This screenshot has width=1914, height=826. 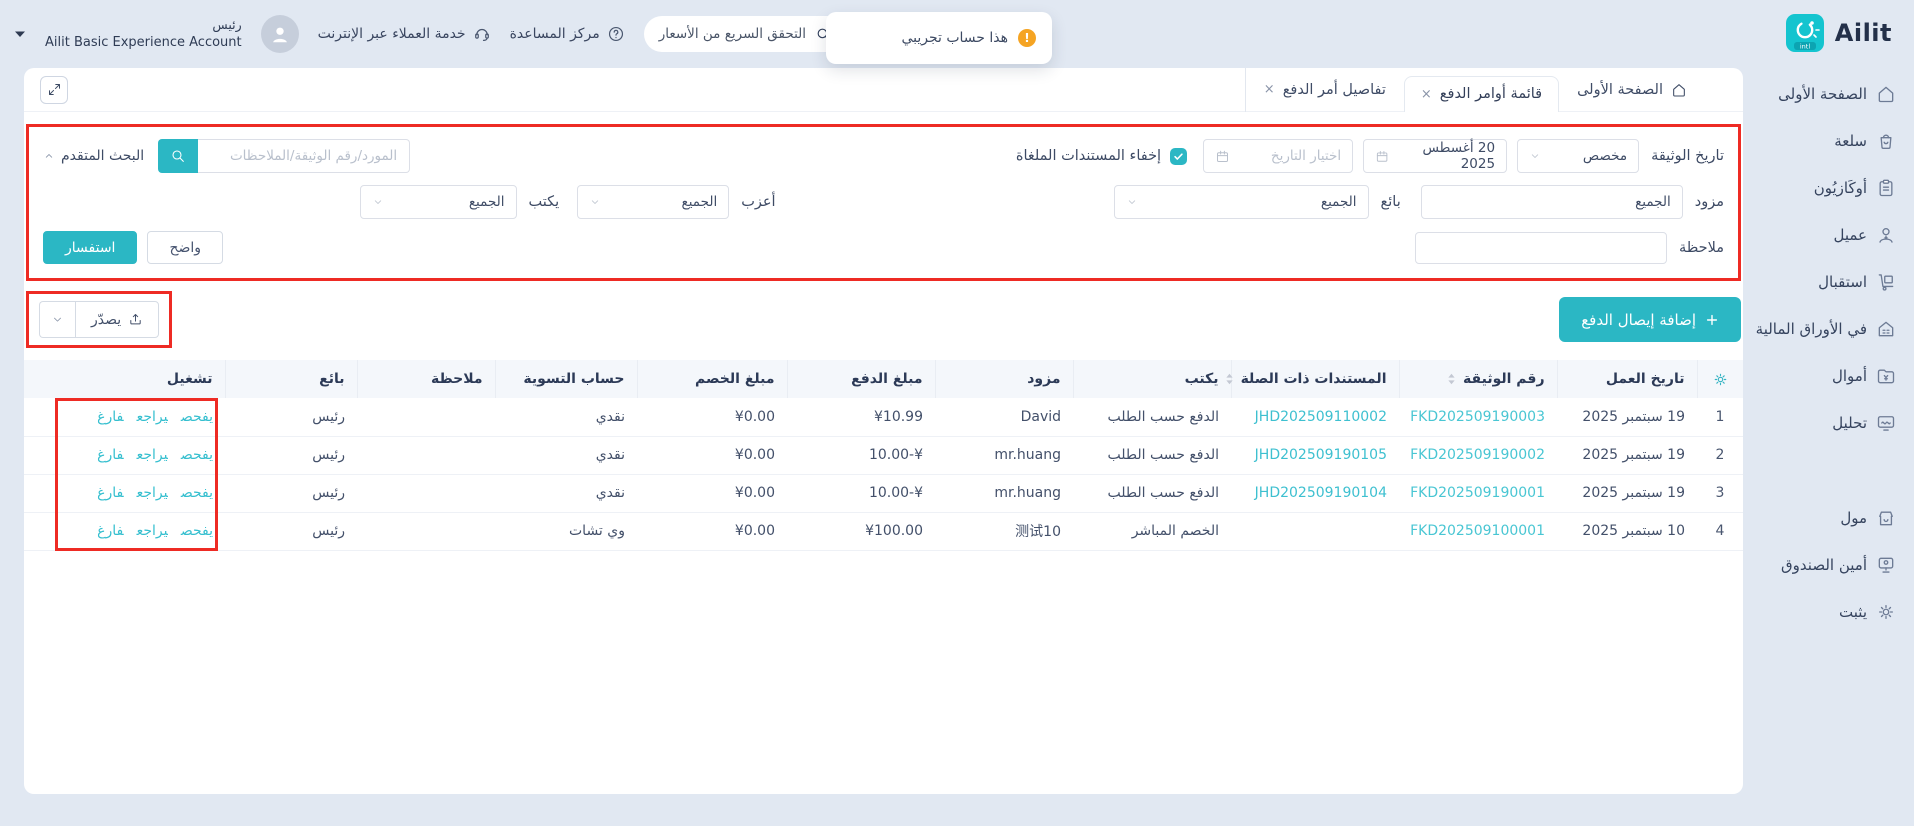 What do you see at coordinates (143, 34) in the screenshot?
I see `account-info: رئيس Ailit Basic Experience Account` at bounding box center [143, 34].